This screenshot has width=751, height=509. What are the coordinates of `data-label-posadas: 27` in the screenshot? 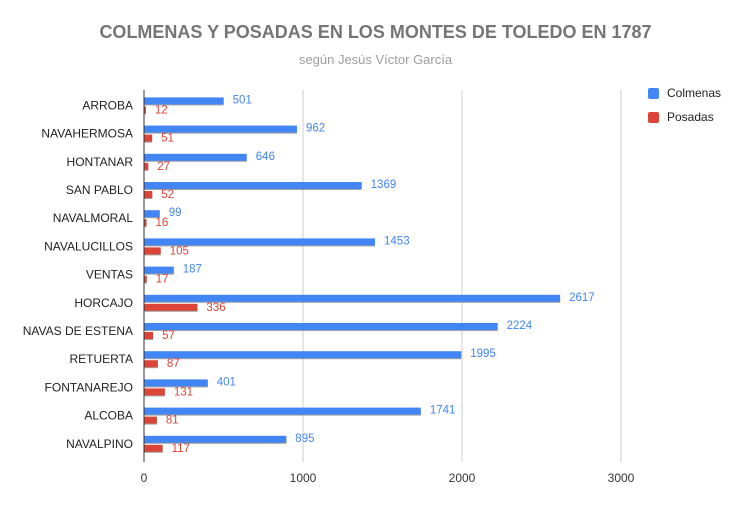 It's located at (163, 167).